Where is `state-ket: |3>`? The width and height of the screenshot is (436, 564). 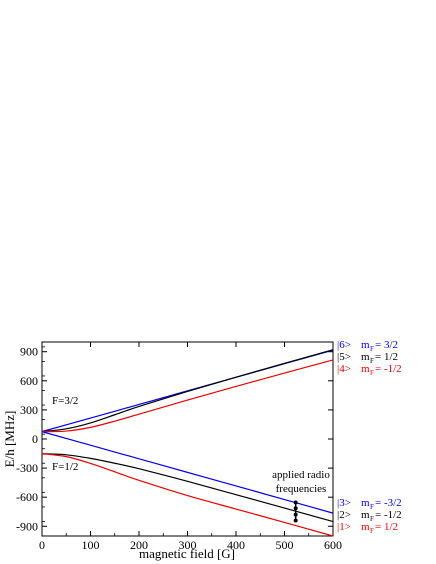 state-ket: |3> is located at coordinates (344, 503).